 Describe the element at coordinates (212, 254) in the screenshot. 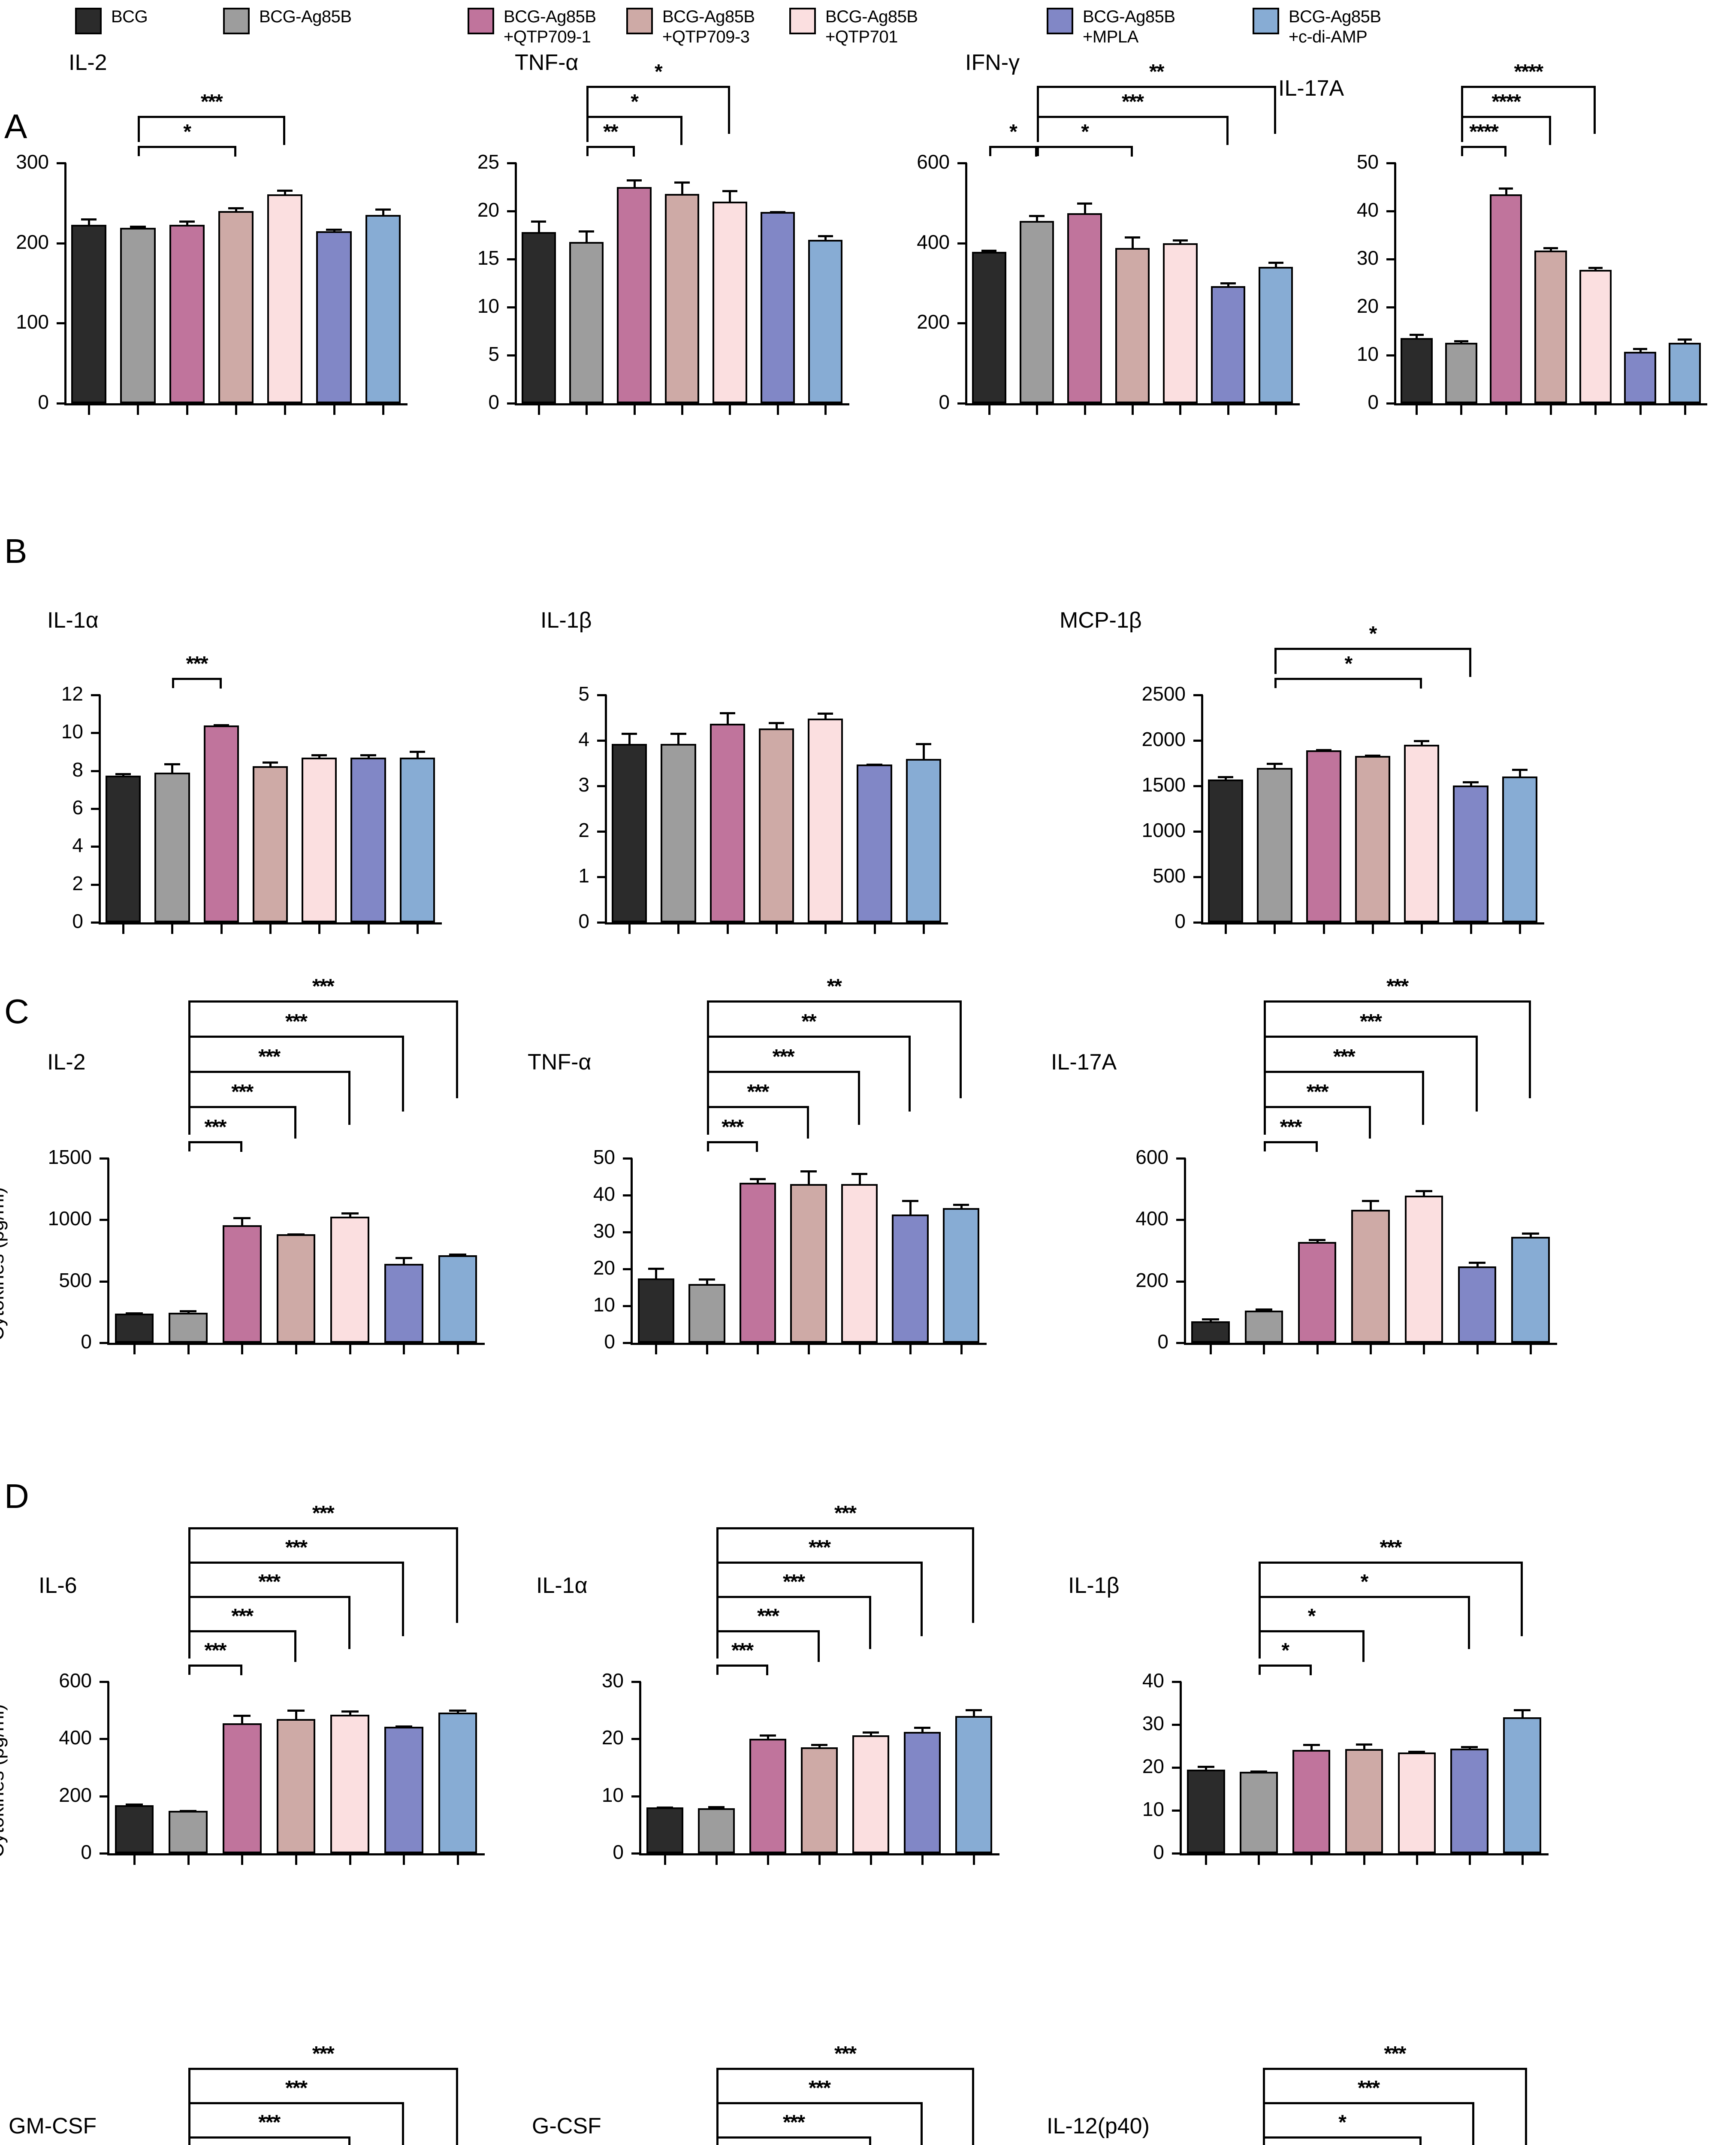

I see `plot-area: 0 100 200 300 * ***` at that location.